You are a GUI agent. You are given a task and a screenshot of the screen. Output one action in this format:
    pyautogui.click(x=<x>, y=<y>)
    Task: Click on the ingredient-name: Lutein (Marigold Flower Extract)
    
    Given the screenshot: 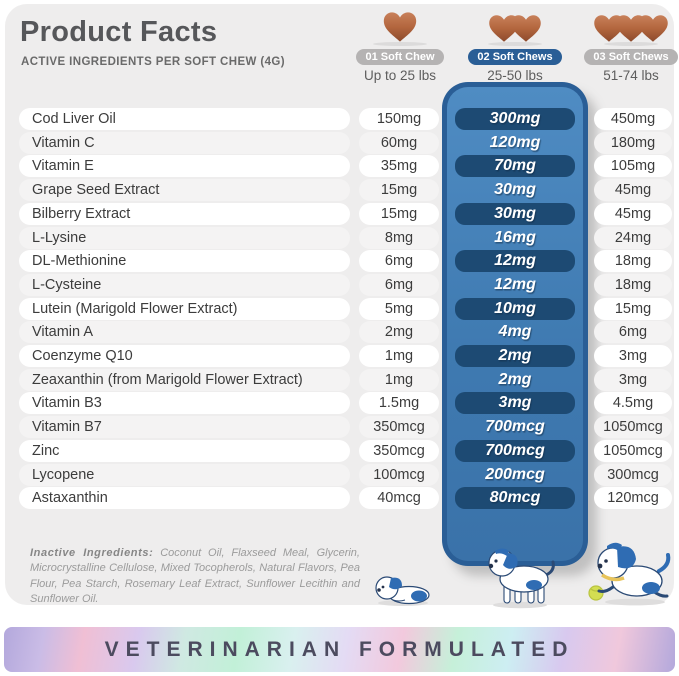 What is the action you would take?
    pyautogui.click(x=184, y=308)
    